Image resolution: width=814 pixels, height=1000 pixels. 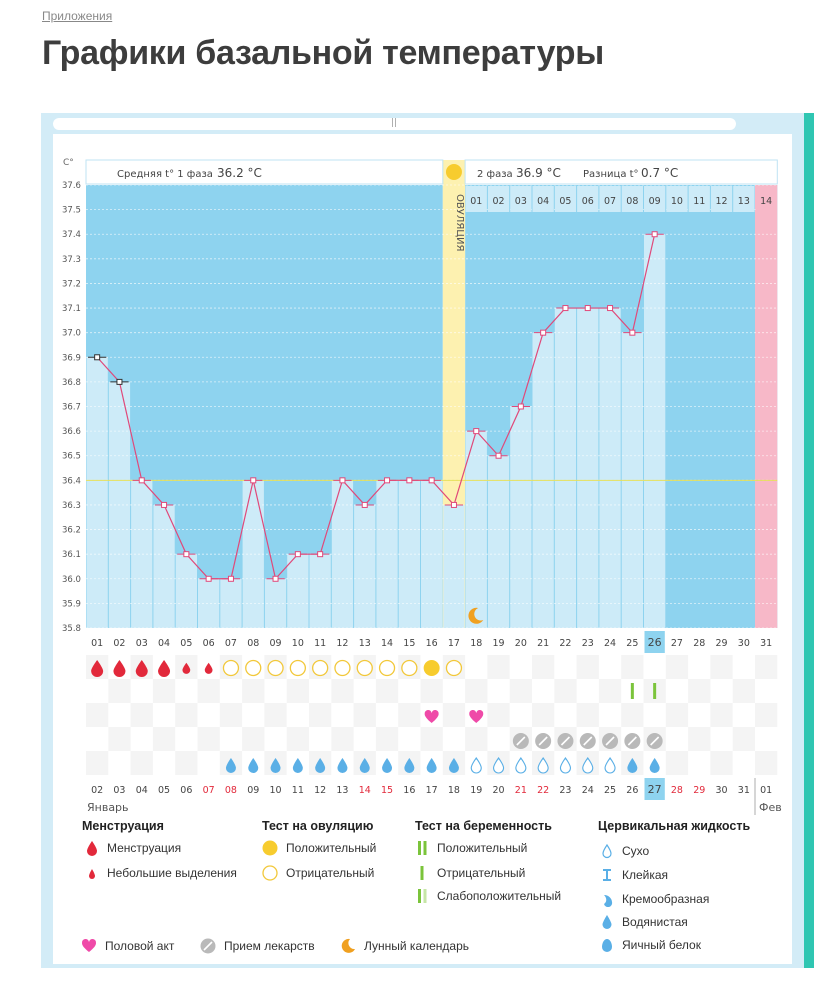 I want to click on hourglass-icon, so click(x=607, y=875).